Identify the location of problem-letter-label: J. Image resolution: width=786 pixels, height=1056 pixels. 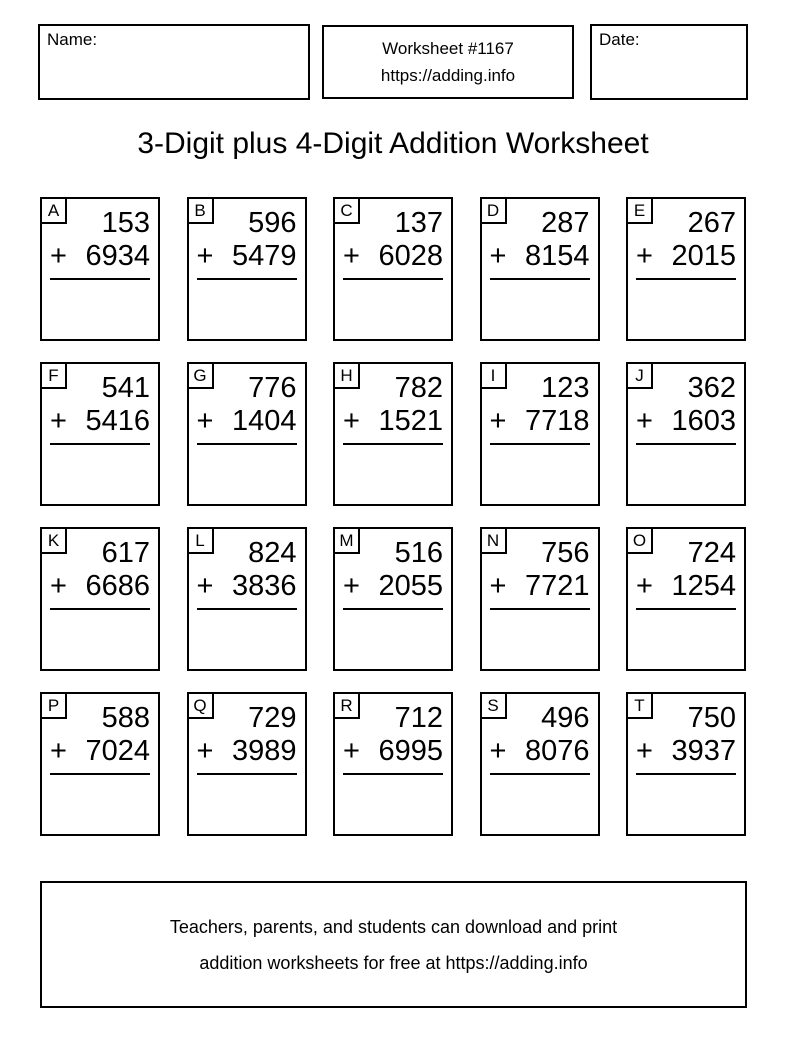
(639, 375).